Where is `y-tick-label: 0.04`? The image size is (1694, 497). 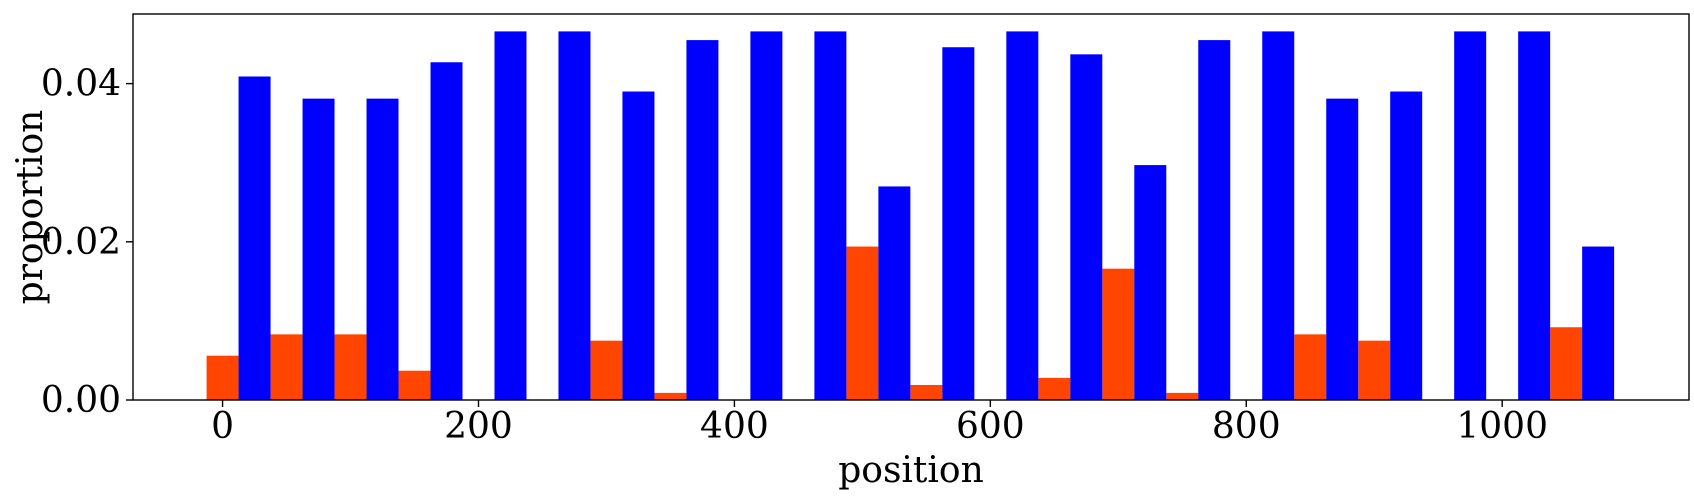
y-tick-label: 0.04 is located at coordinates (81, 84).